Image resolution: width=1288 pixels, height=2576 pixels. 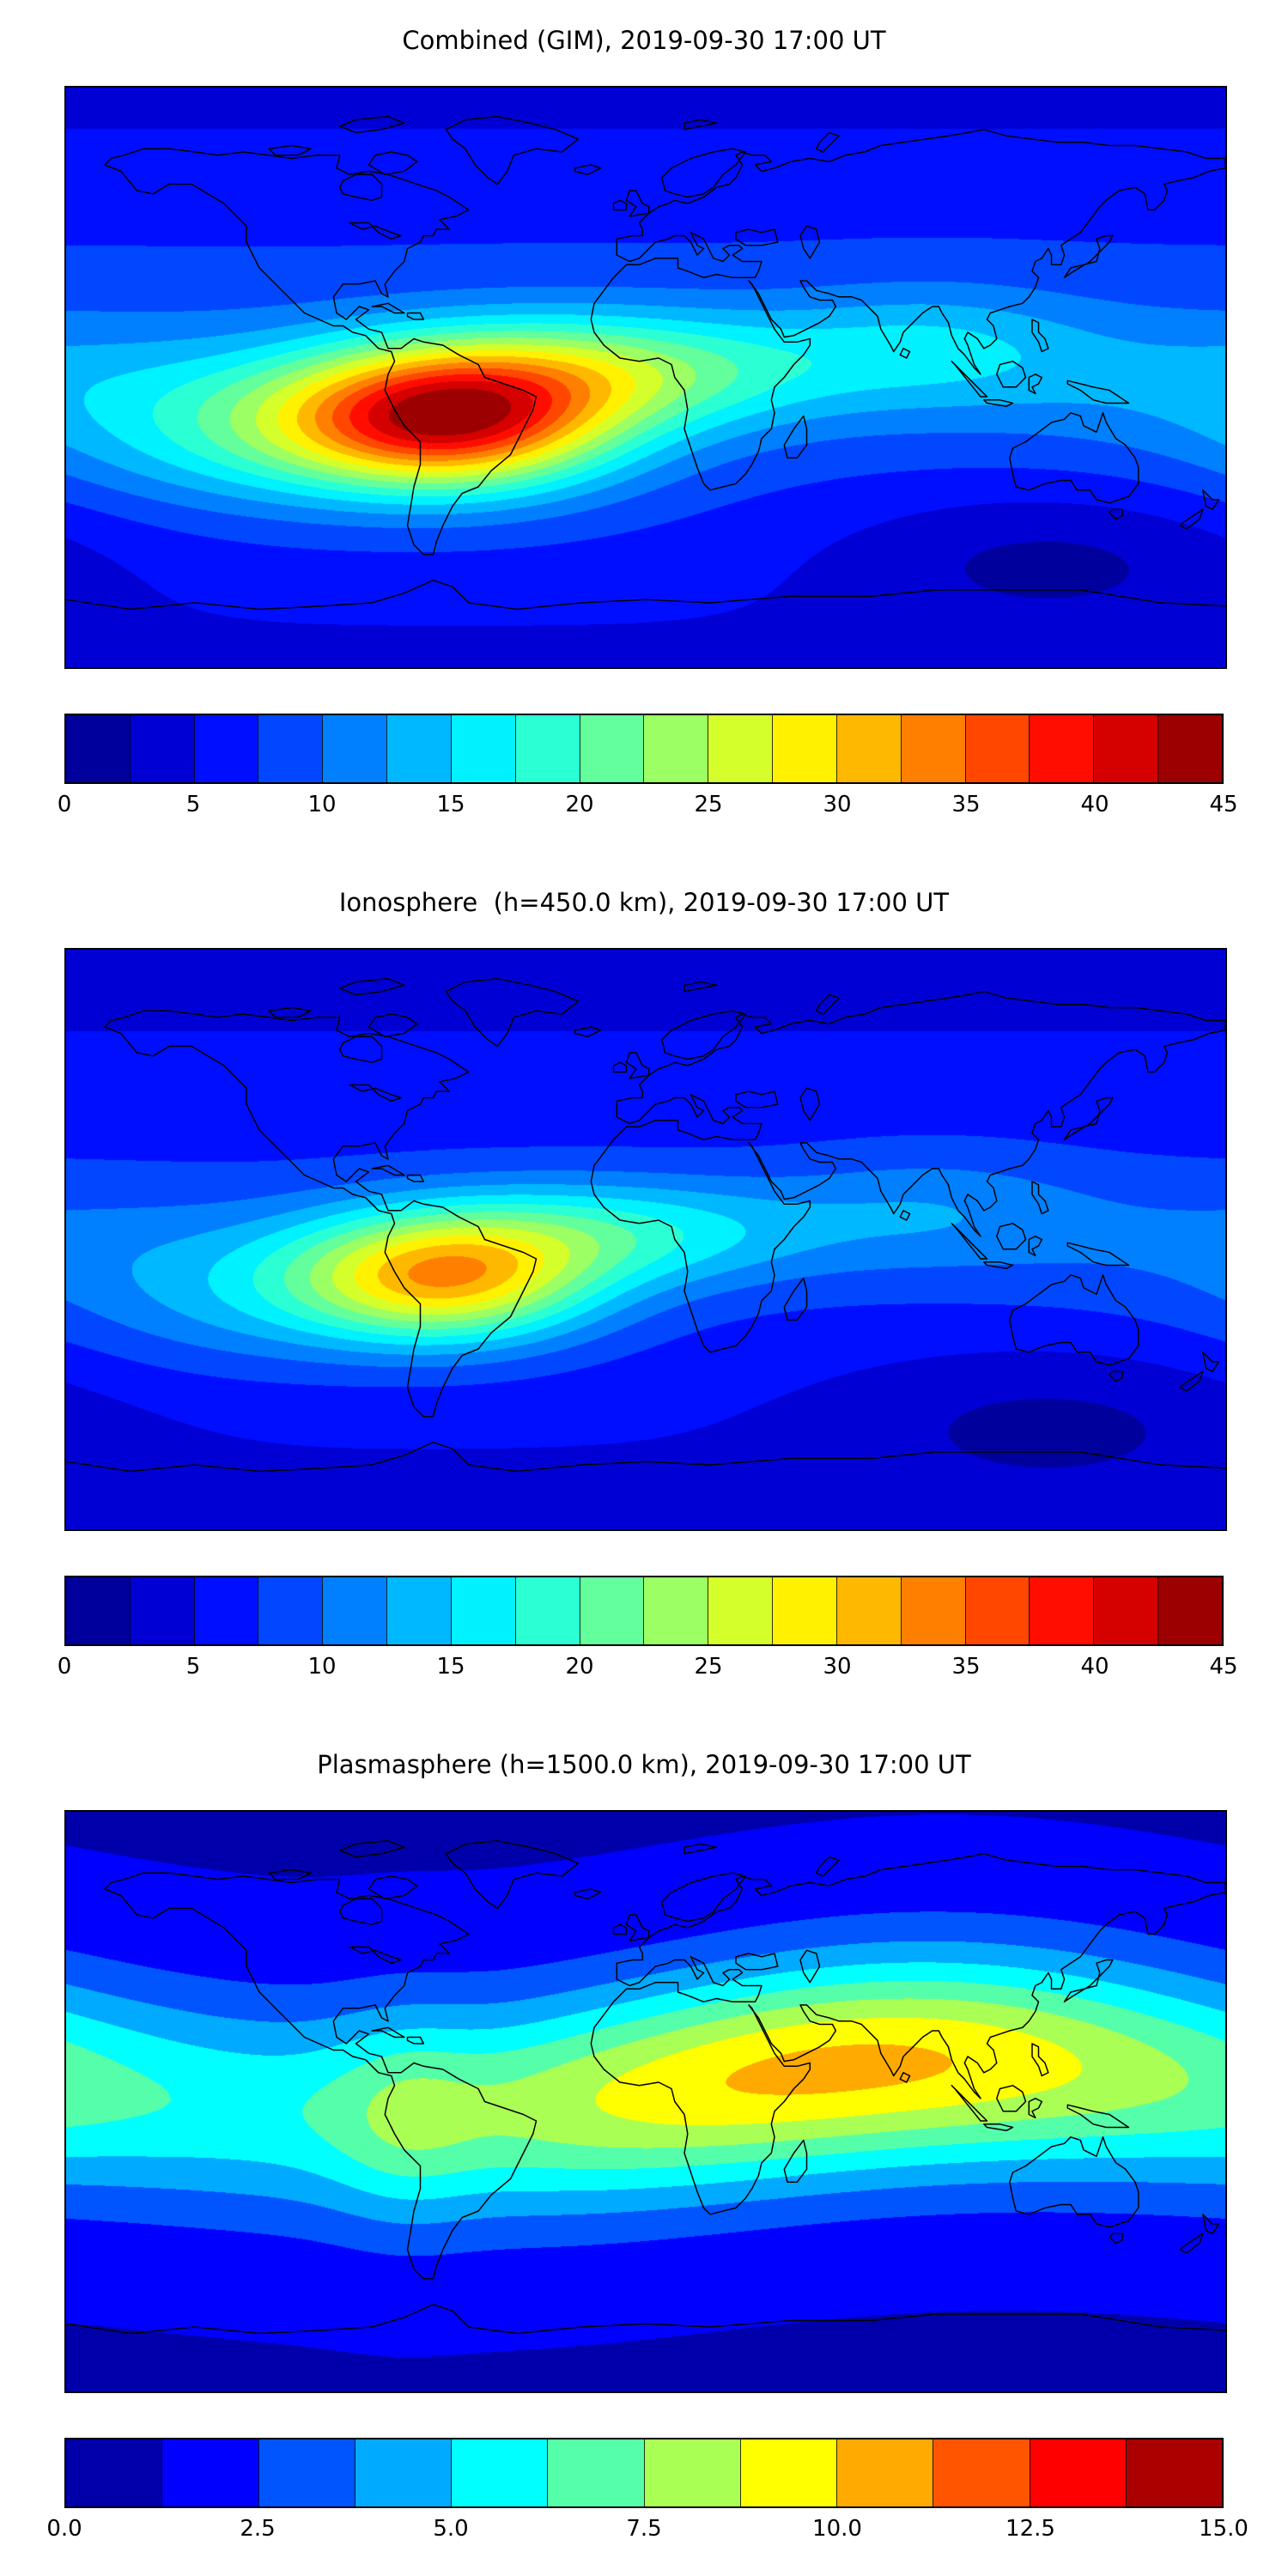 I want to click on colorbar-tick-label: 0.0, so click(x=64, y=2529).